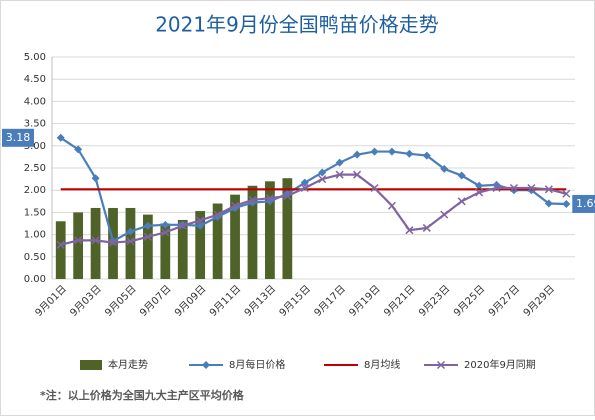  What do you see at coordinates (35, 235) in the screenshot?
I see `y-tick-label: 1.00` at bounding box center [35, 235].